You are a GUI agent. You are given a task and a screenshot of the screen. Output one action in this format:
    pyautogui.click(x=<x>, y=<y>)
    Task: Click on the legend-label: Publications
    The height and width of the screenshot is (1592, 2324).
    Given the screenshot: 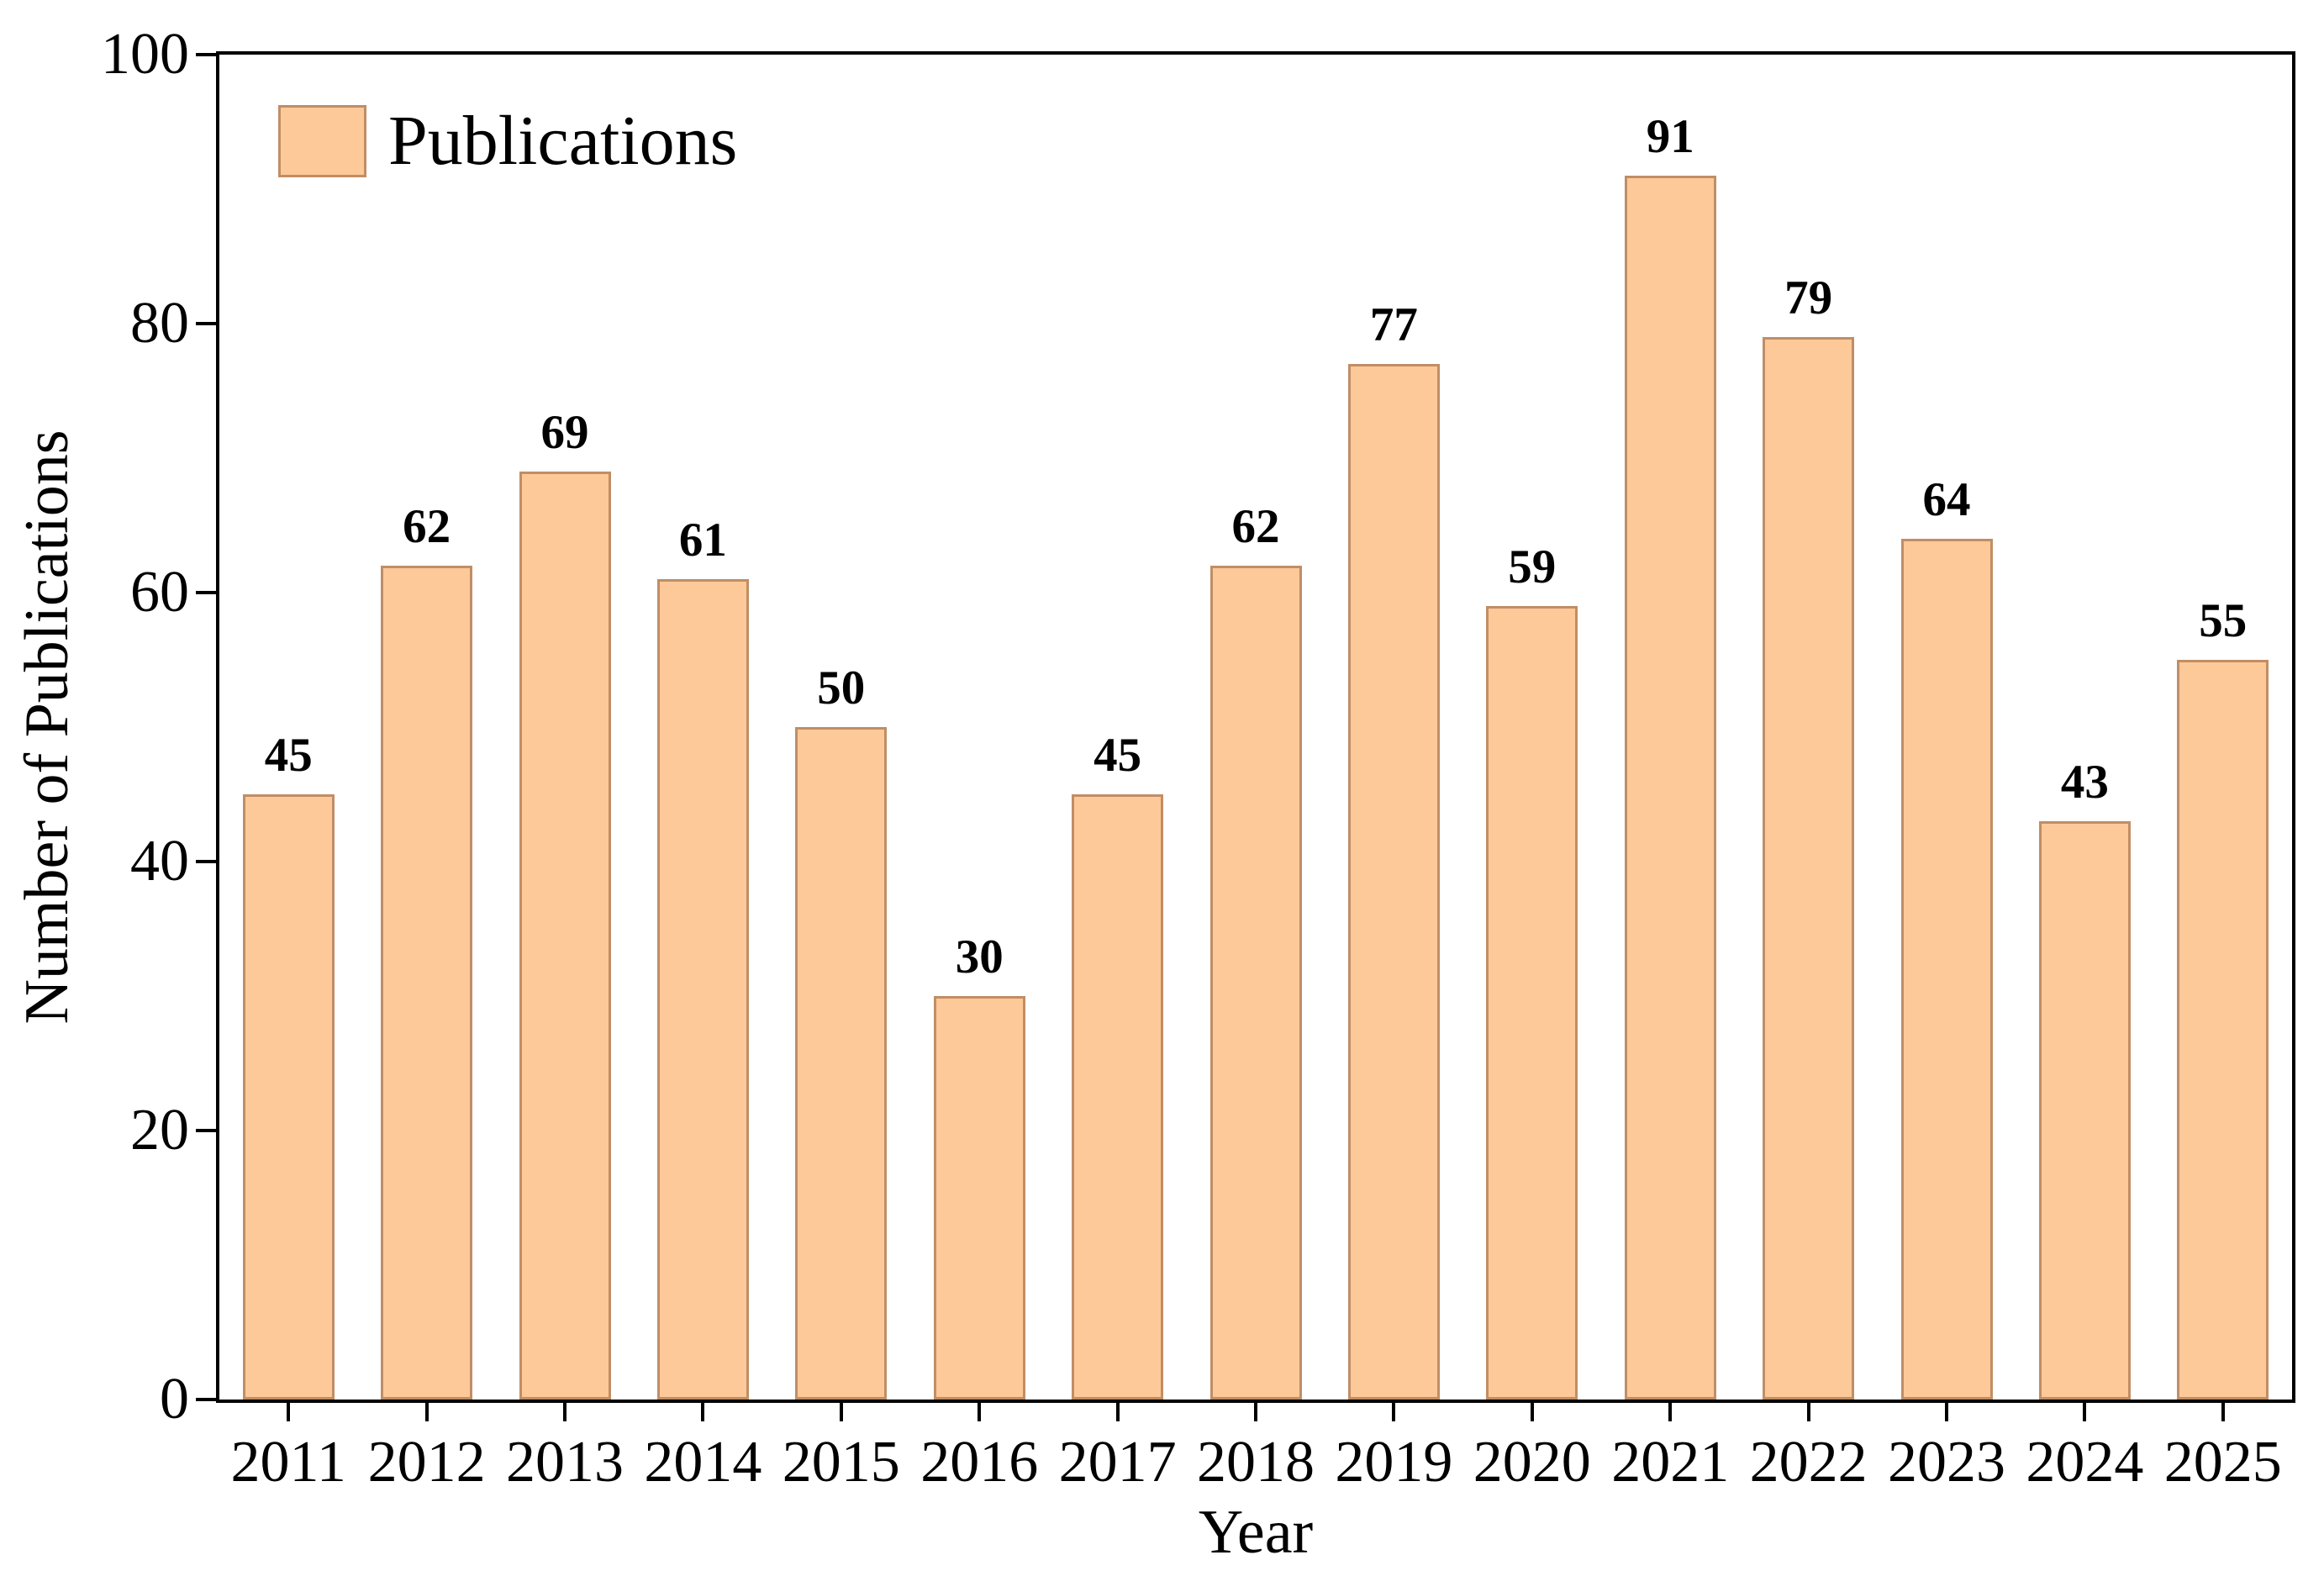 What is the action you would take?
    pyautogui.click(x=563, y=141)
    